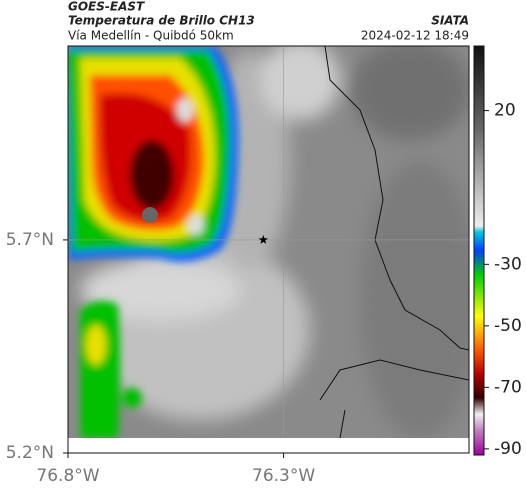  What do you see at coordinates (415, 36) in the screenshot?
I see `timestamp: 2024-02-12 18:49` at bounding box center [415, 36].